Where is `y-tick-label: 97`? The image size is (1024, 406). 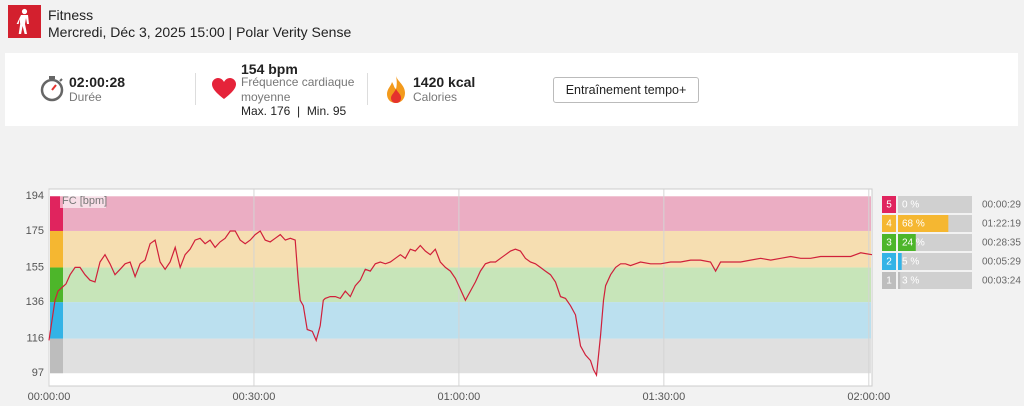
y-tick-label: 97 is located at coordinates (38, 373).